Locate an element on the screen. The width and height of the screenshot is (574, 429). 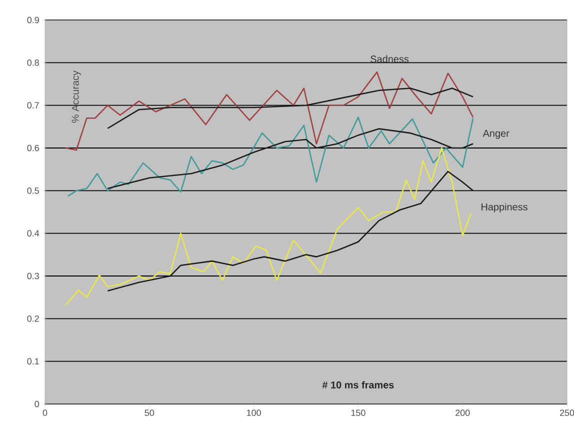
x-tick-label: 0 is located at coordinates (45, 413).